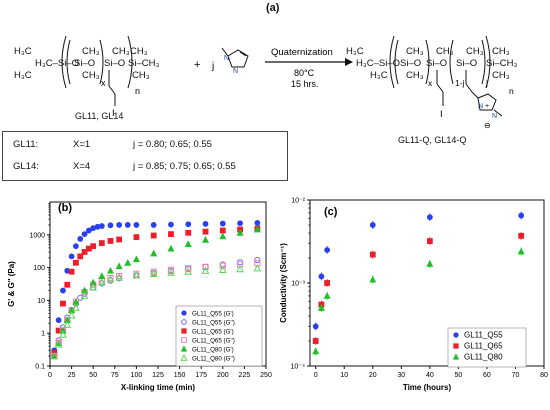 The image size is (550, 410). What do you see at coordinates (487, 106) in the screenshot?
I see `product-cation-charge: +` at bounding box center [487, 106].